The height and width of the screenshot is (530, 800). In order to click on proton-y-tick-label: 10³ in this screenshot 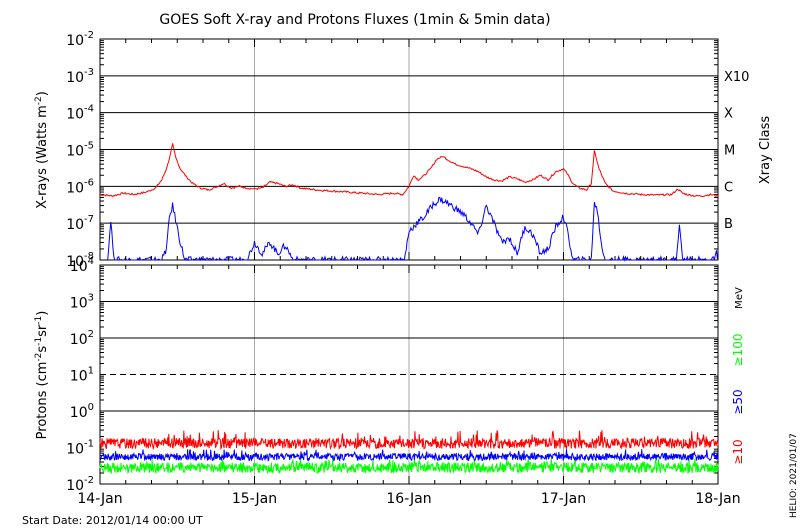, I will do `click(82, 302)`.